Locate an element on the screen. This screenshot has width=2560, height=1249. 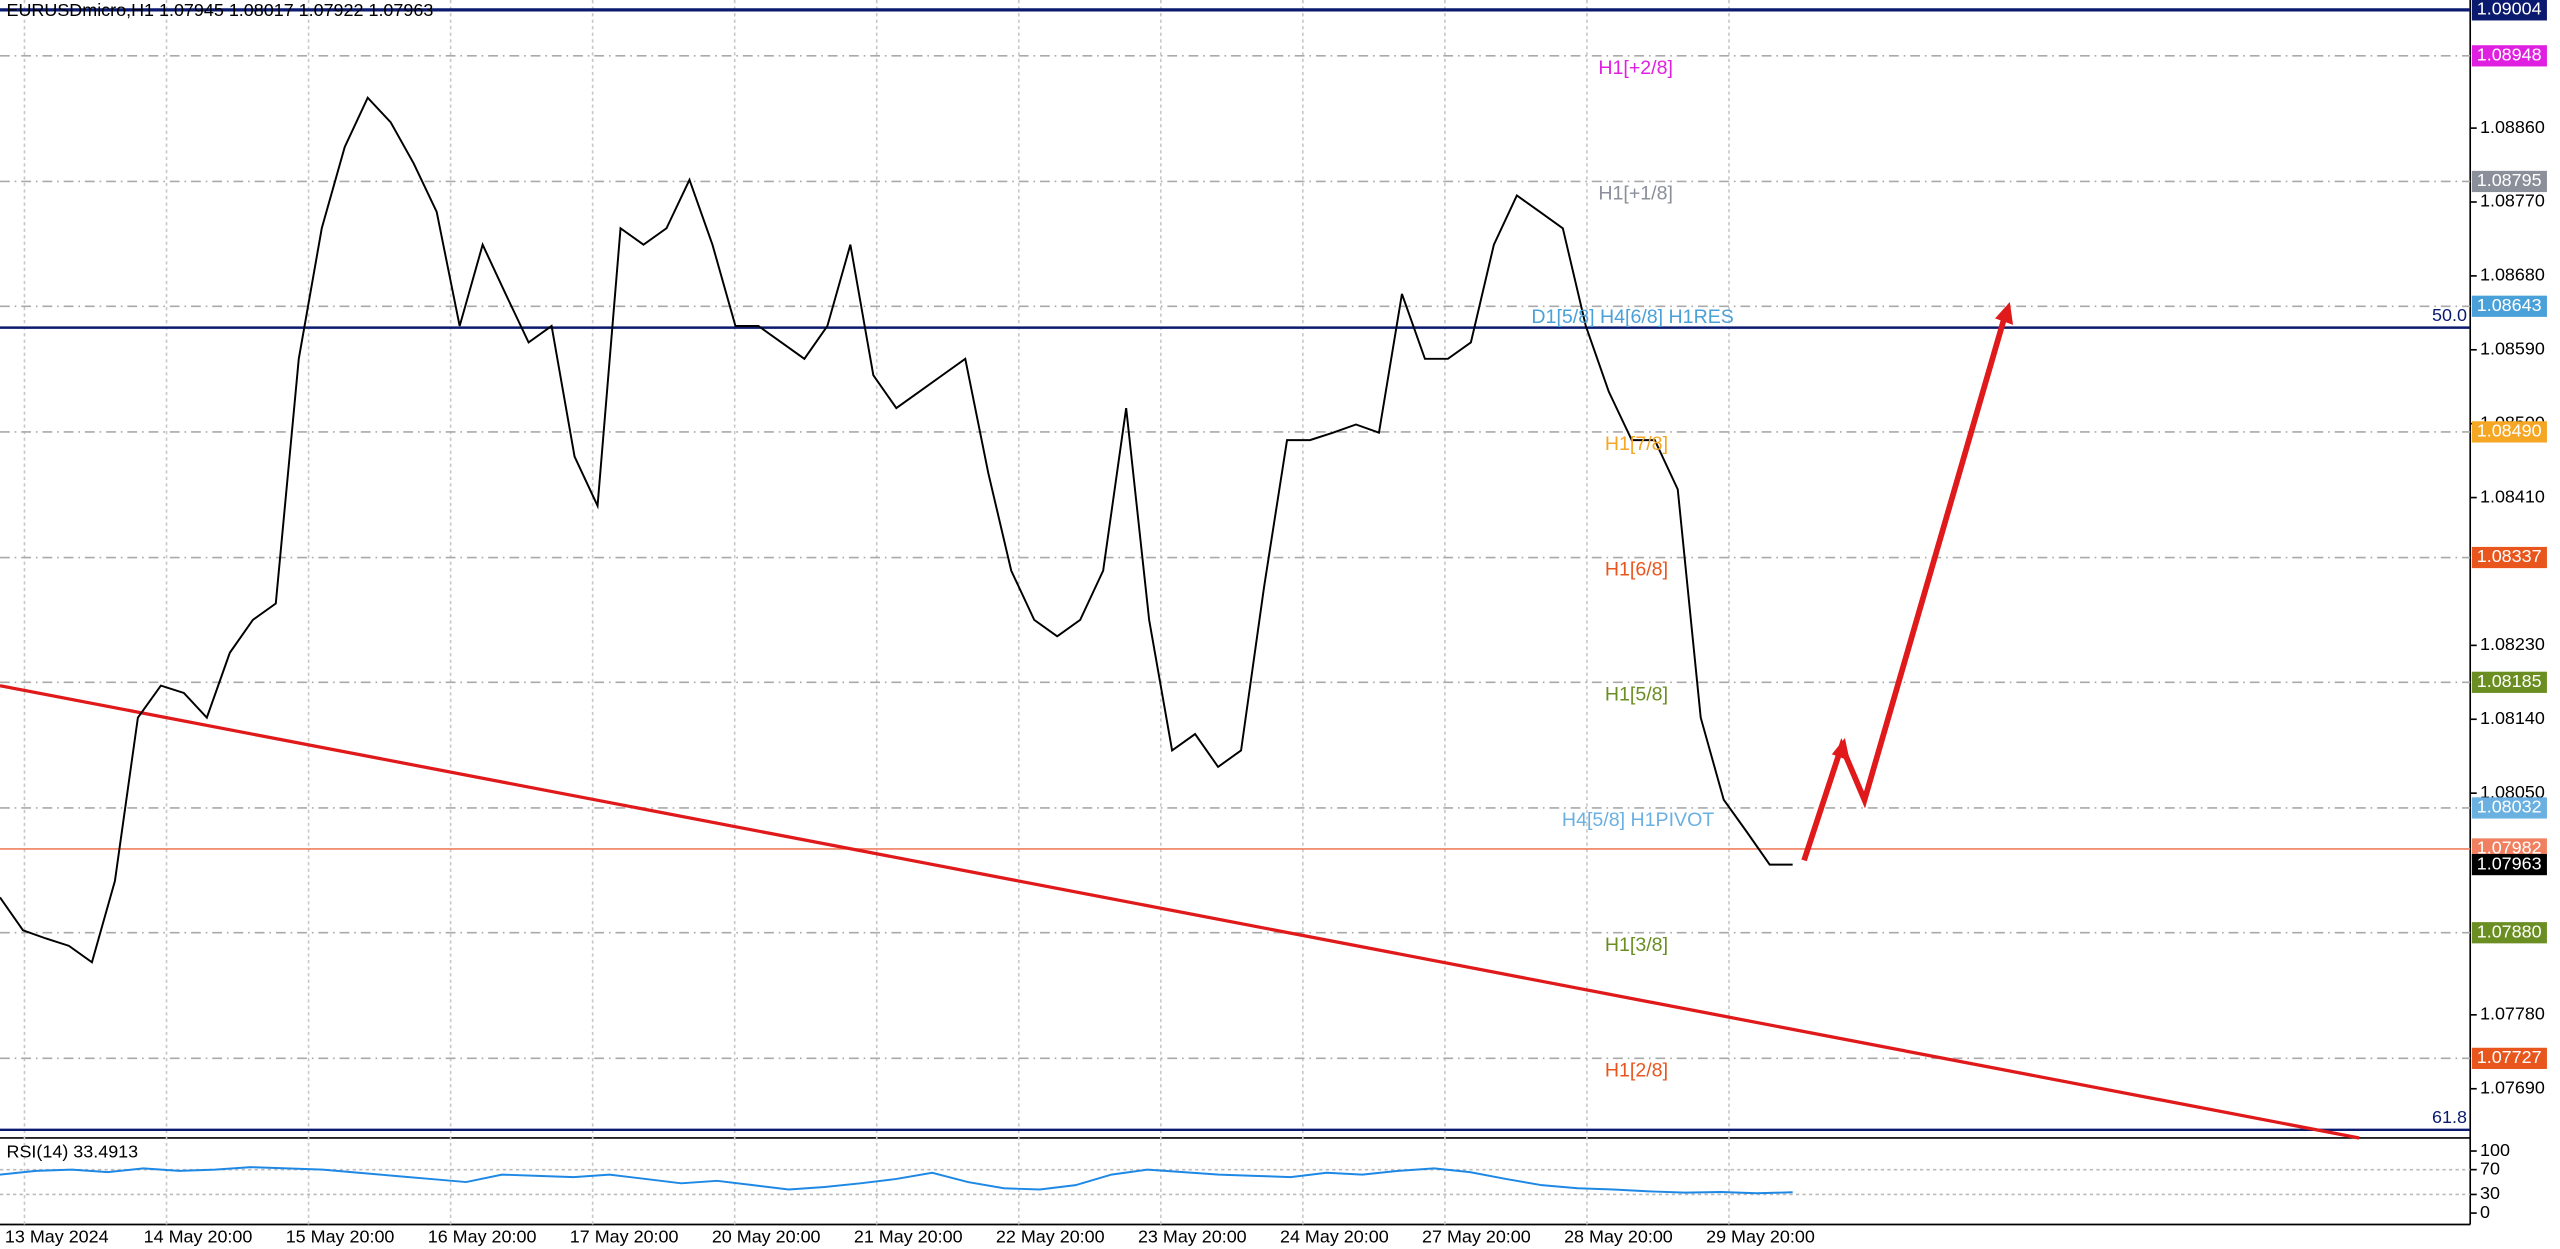
x-tick-label: 22 May 20:00 is located at coordinates (1050, 1236).